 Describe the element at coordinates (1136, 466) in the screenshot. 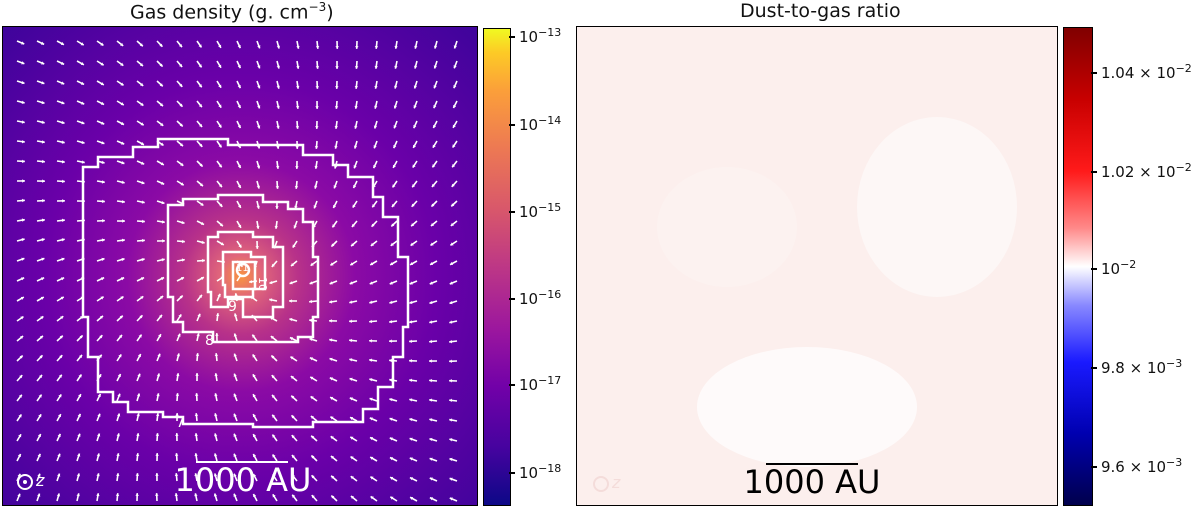

I see `dust-to-gas-colorbar-tick-4: 9.6 × 10−3` at that location.